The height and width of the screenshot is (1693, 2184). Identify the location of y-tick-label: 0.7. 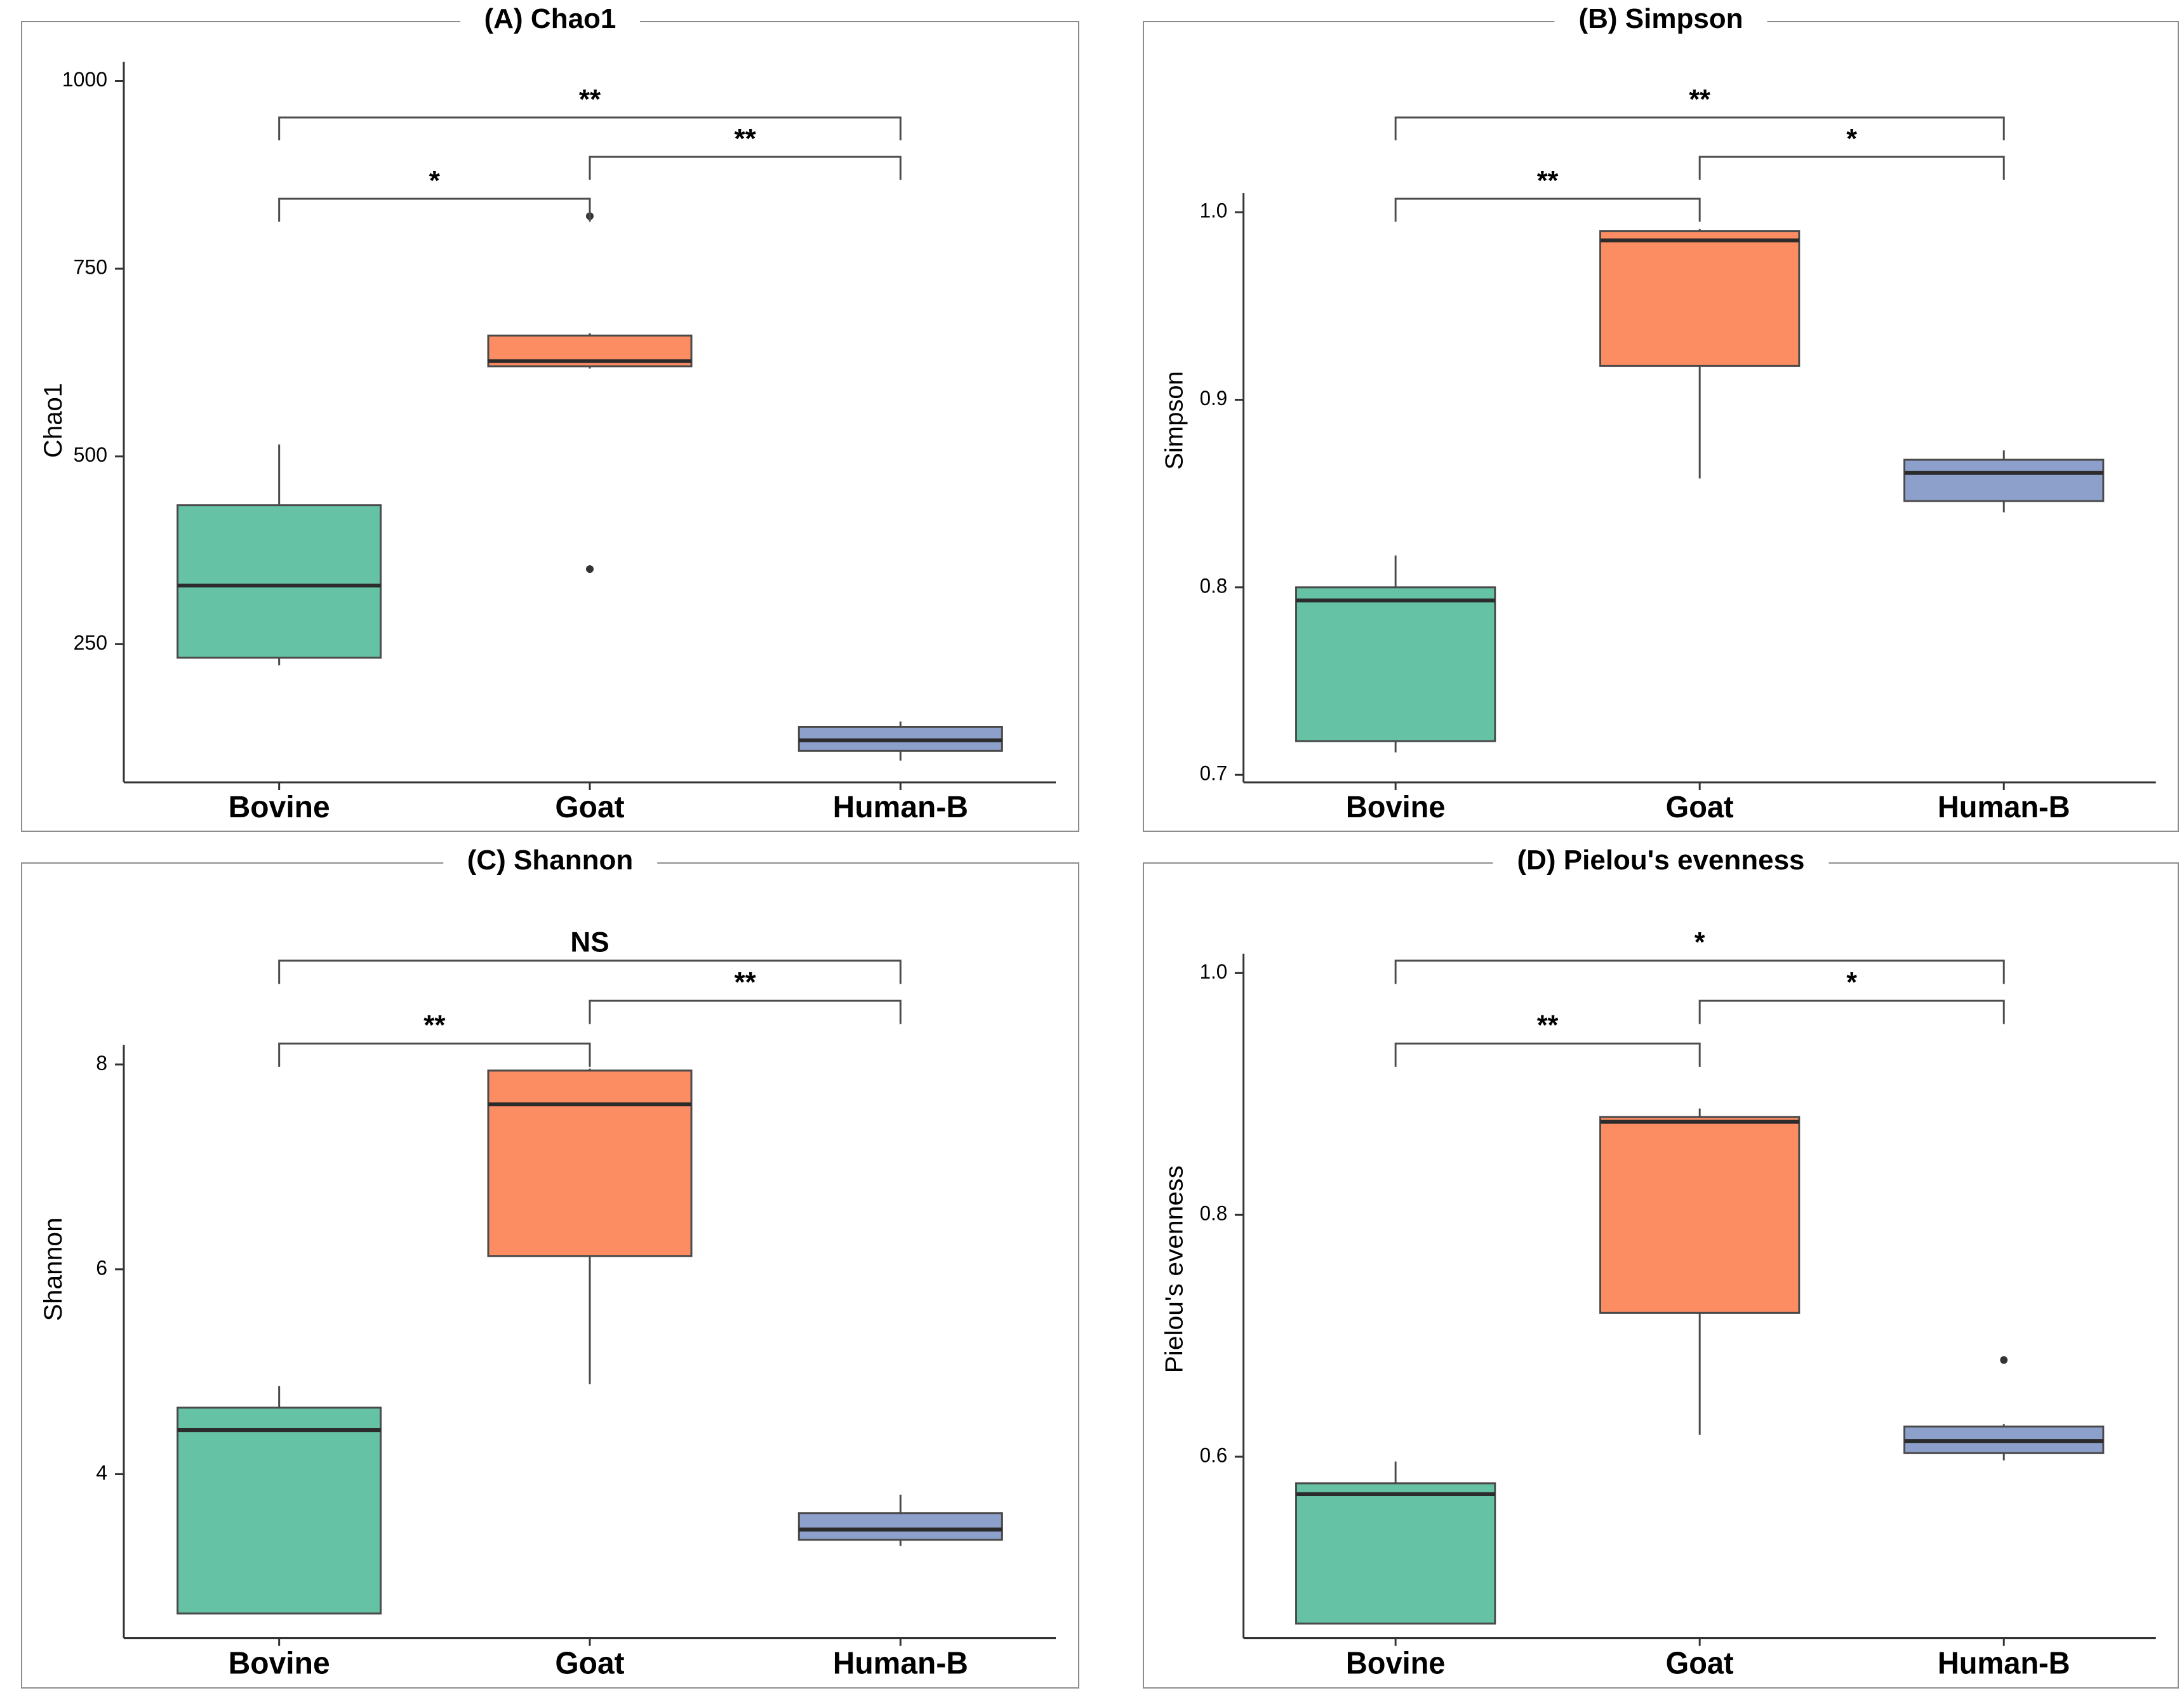
(1214, 772).